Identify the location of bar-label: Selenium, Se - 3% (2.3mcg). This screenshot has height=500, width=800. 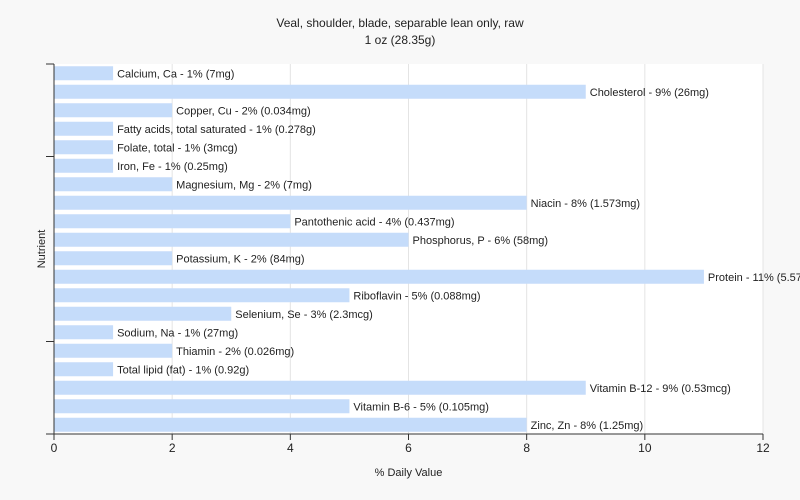
(304, 315).